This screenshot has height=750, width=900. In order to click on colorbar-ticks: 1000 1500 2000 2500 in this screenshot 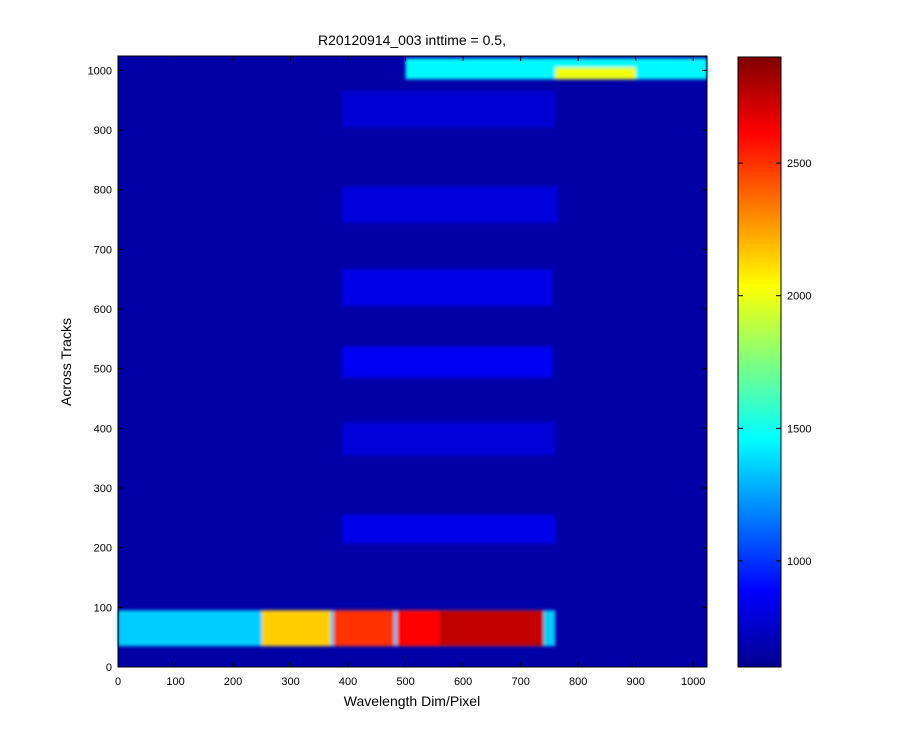, I will do `click(774, 363)`.